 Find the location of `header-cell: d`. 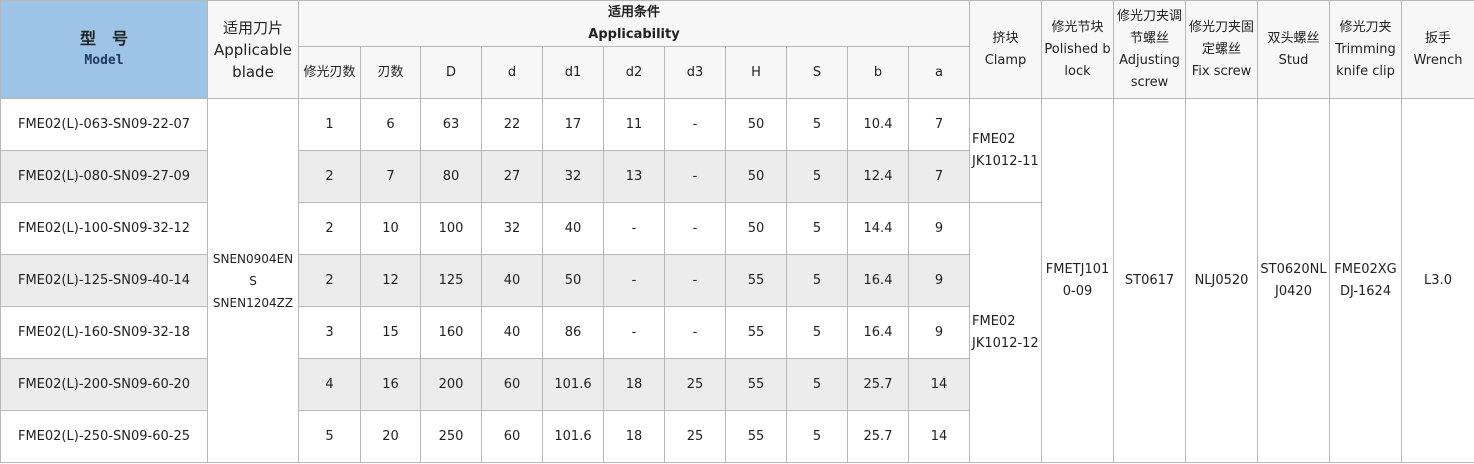

header-cell: d is located at coordinates (512, 72).